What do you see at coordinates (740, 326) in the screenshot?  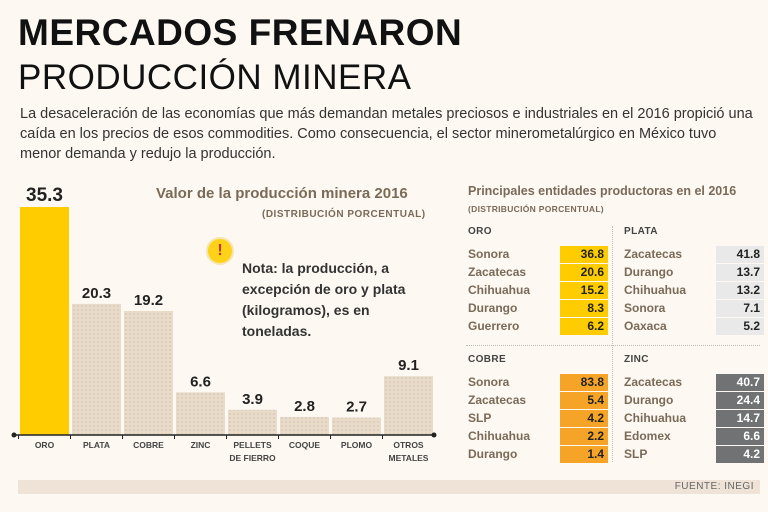 I see `state-value: 5.2` at bounding box center [740, 326].